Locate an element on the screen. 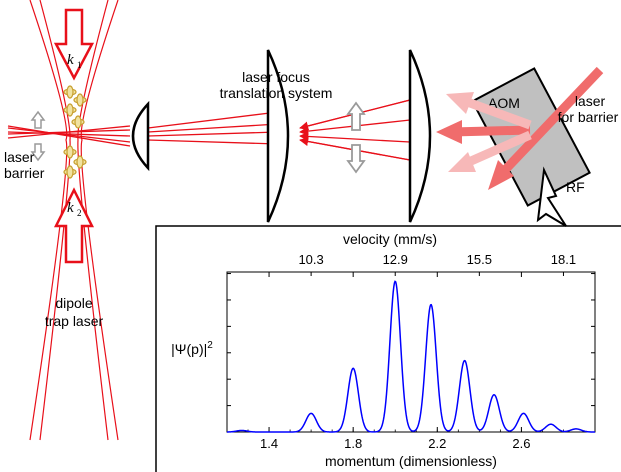 The image size is (621, 472). rf-label: RF is located at coordinates (575, 187).